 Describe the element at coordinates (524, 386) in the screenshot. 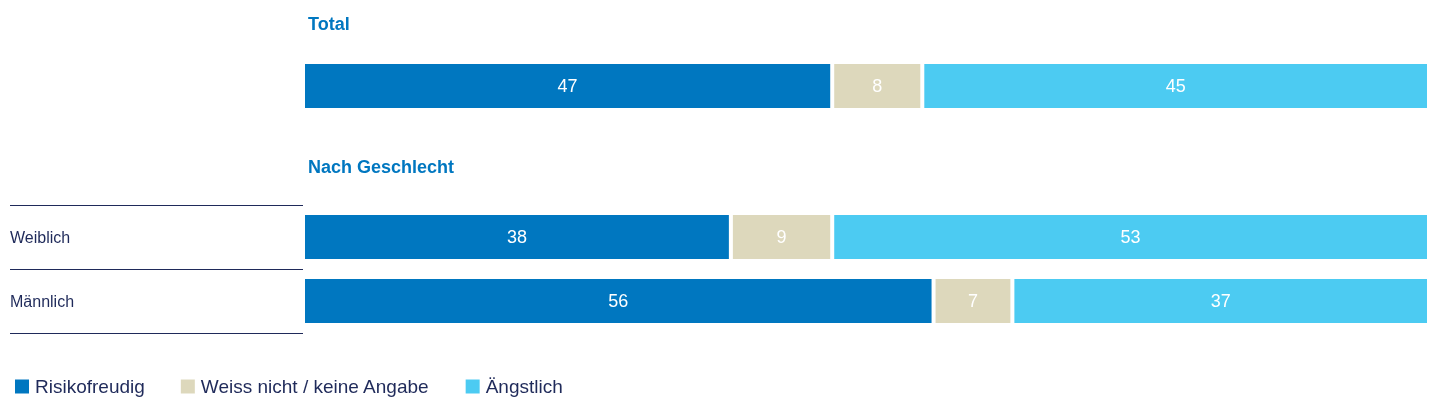

I see `legend-label: Ängstlich` at that location.